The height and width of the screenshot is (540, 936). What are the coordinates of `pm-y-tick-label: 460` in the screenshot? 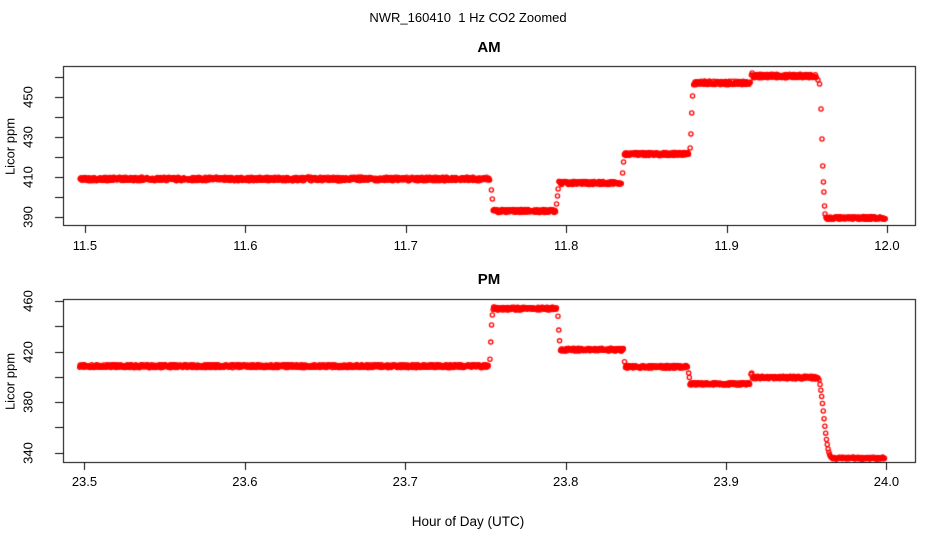 It's located at (28, 301).